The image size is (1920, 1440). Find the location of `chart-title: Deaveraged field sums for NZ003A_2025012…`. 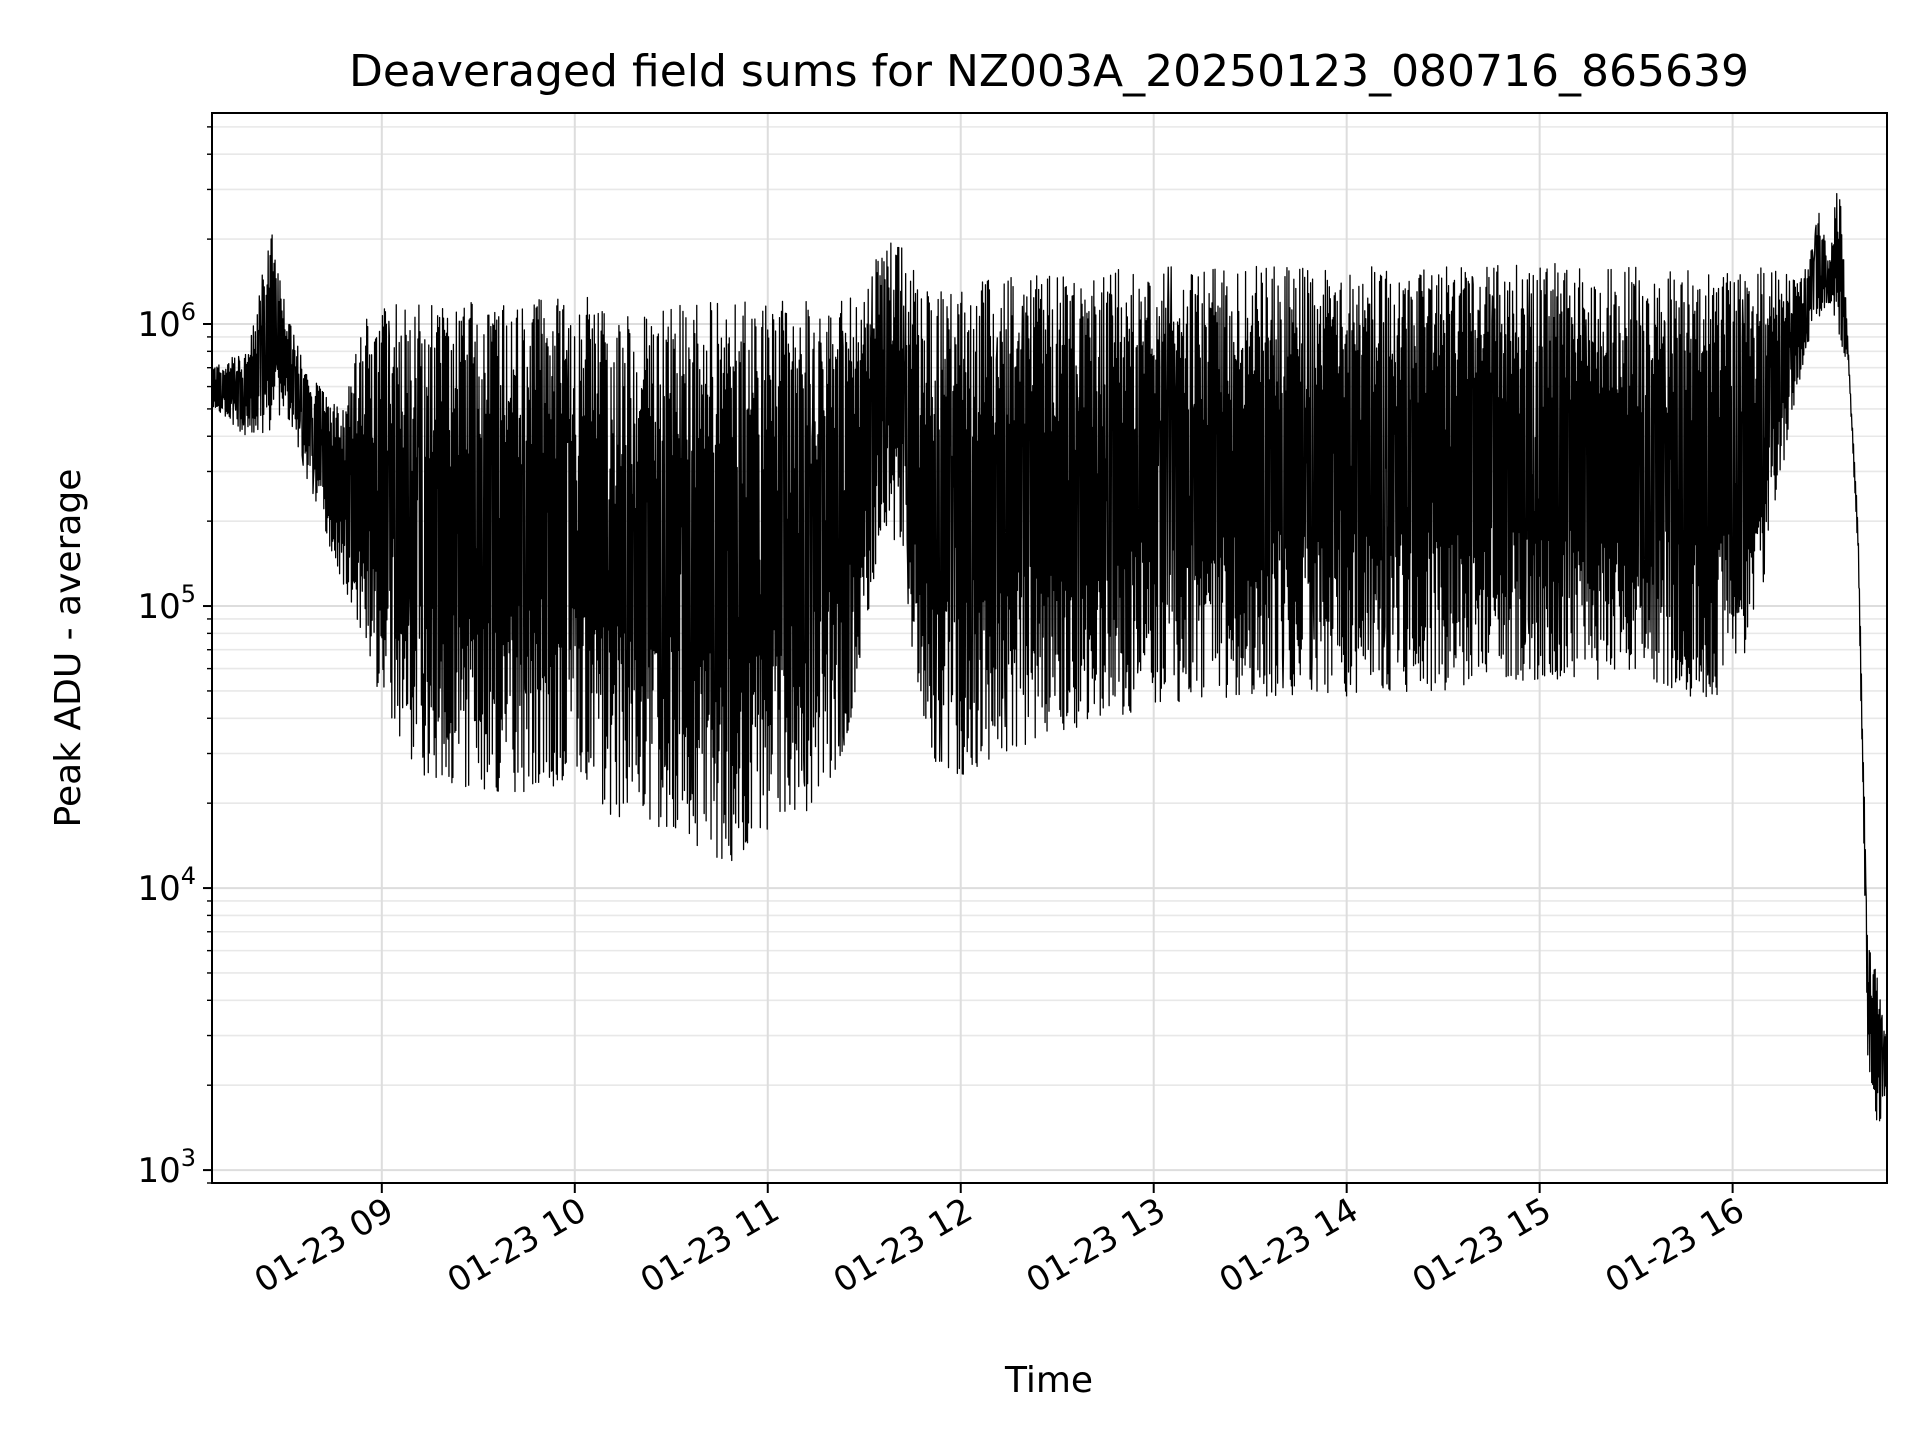

chart-title: Deaveraged field sums for NZ003A_2025012… is located at coordinates (1049, 71).